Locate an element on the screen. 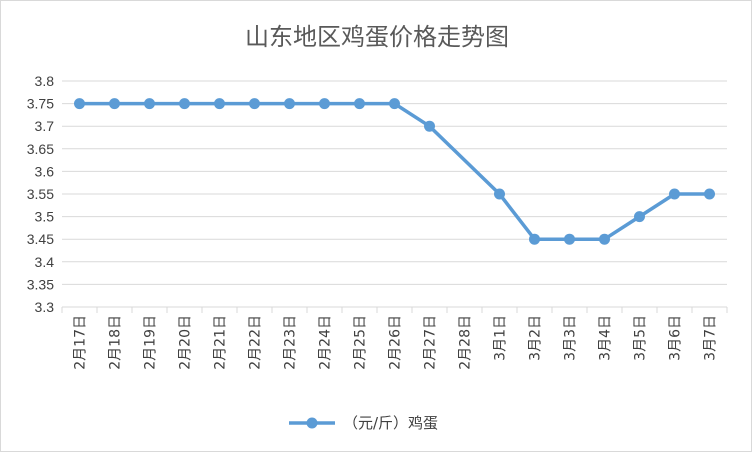 The width and height of the screenshot is (752, 453). x-tick-label: 2月25日 is located at coordinates (360, 342).